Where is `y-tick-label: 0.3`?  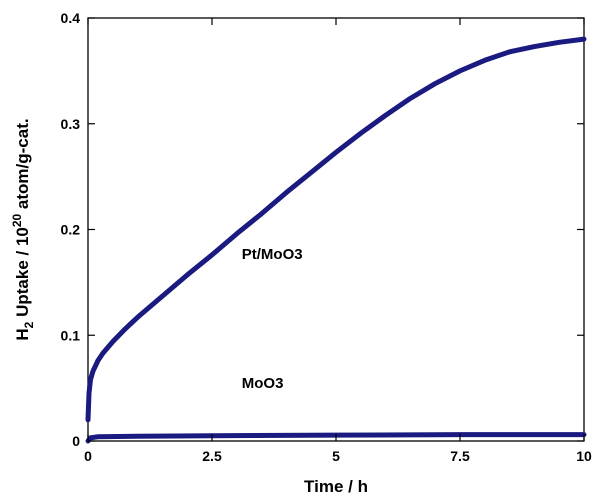 y-tick-label: 0.3 is located at coordinates (71, 124).